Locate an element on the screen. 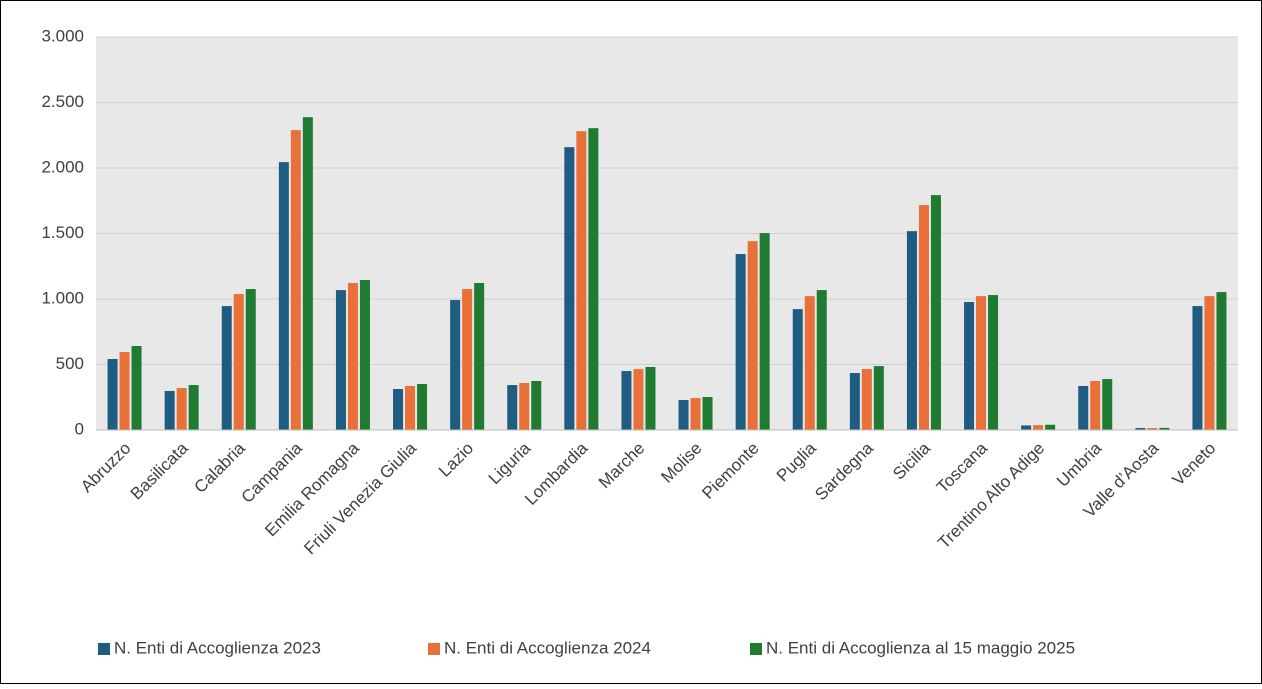 The width and height of the screenshot is (1262, 689). y-tick-label: 500 is located at coordinates (70, 363).